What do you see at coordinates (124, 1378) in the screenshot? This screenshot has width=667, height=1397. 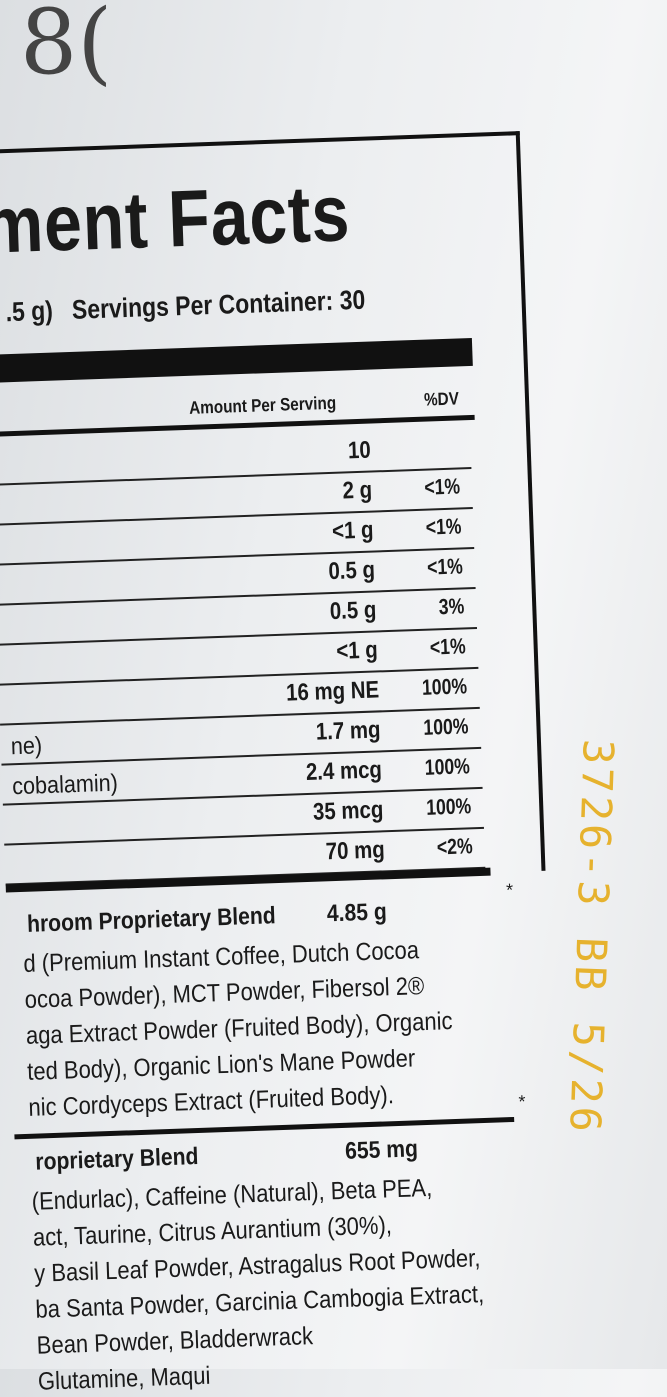 I see `ingredient-line: Glutamine, Maqui` at bounding box center [124, 1378].